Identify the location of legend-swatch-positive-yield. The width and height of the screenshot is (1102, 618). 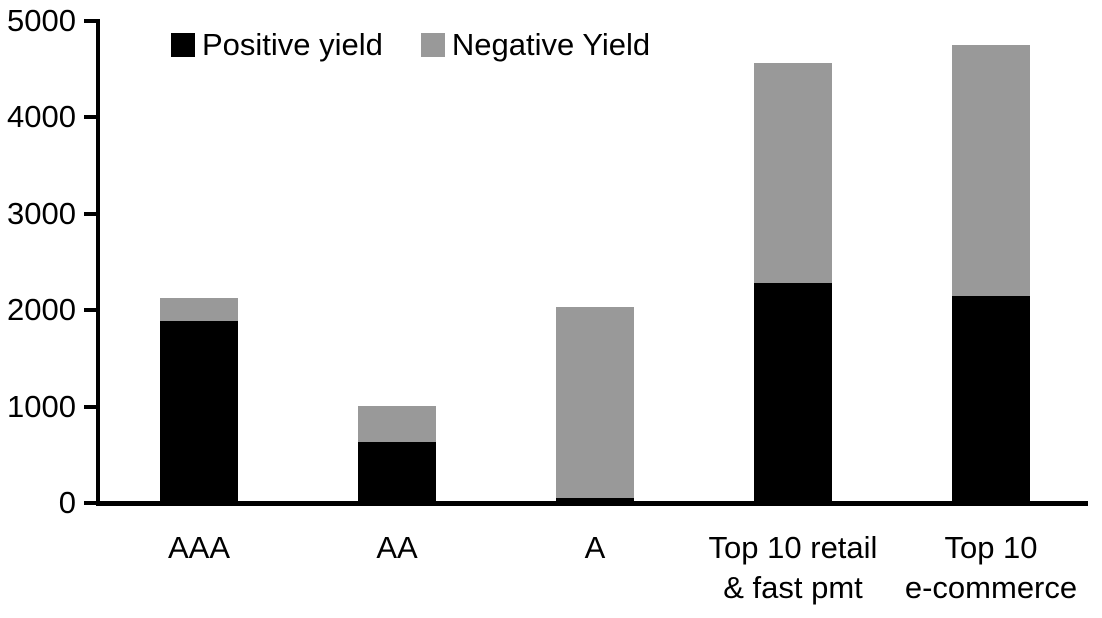
(183, 45).